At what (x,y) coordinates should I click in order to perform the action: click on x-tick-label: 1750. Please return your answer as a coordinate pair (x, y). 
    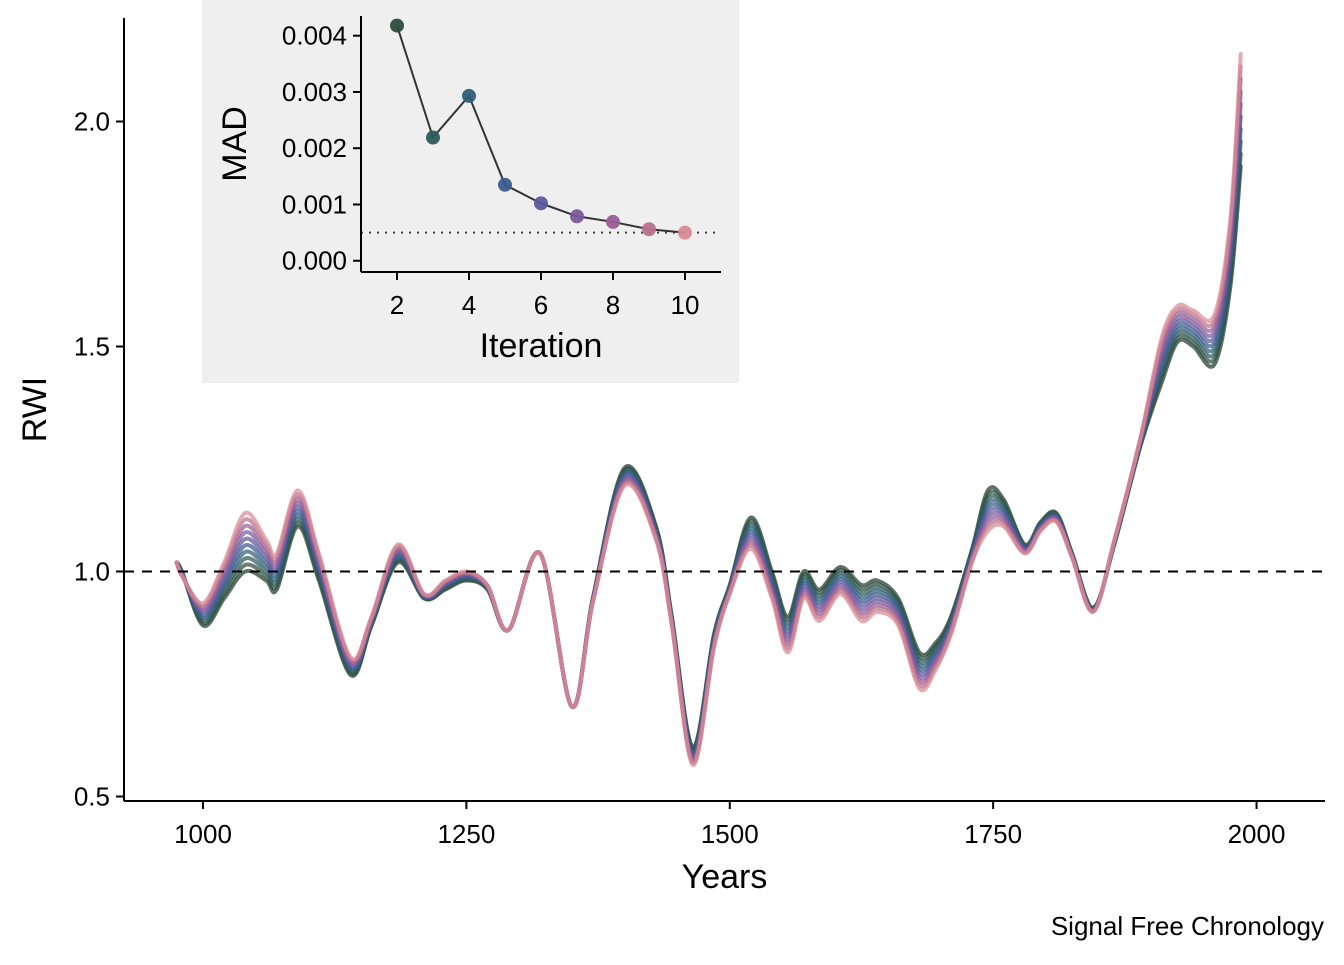
    Looking at the image, I should click on (993, 834).